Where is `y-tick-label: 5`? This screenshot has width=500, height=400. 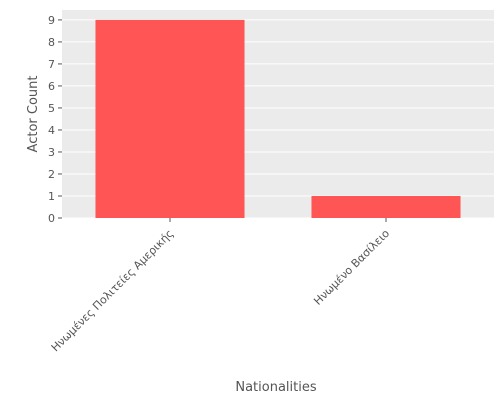 y-tick-label: 5 is located at coordinates (51, 108).